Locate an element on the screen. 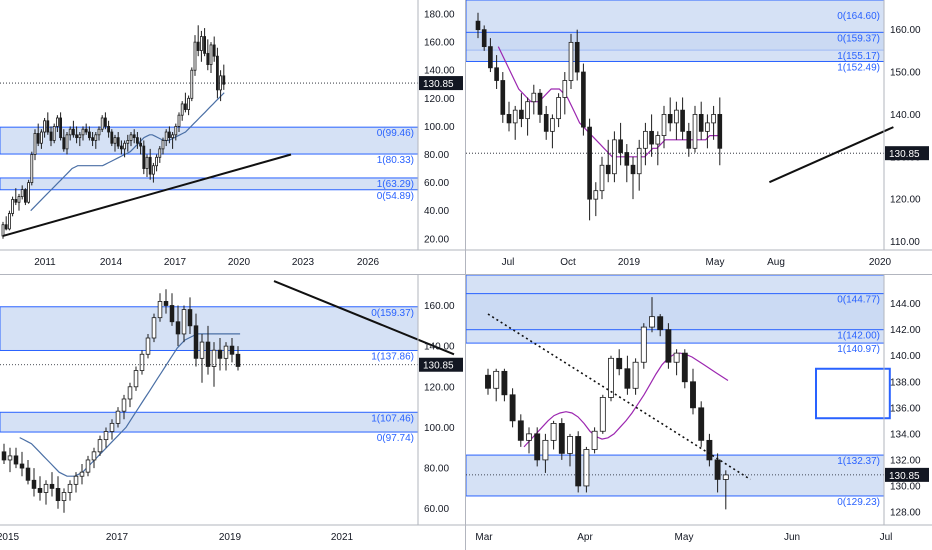 This screenshot has height=550, width=932. fib-label: 1(63.29) is located at coordinates (395, 184).